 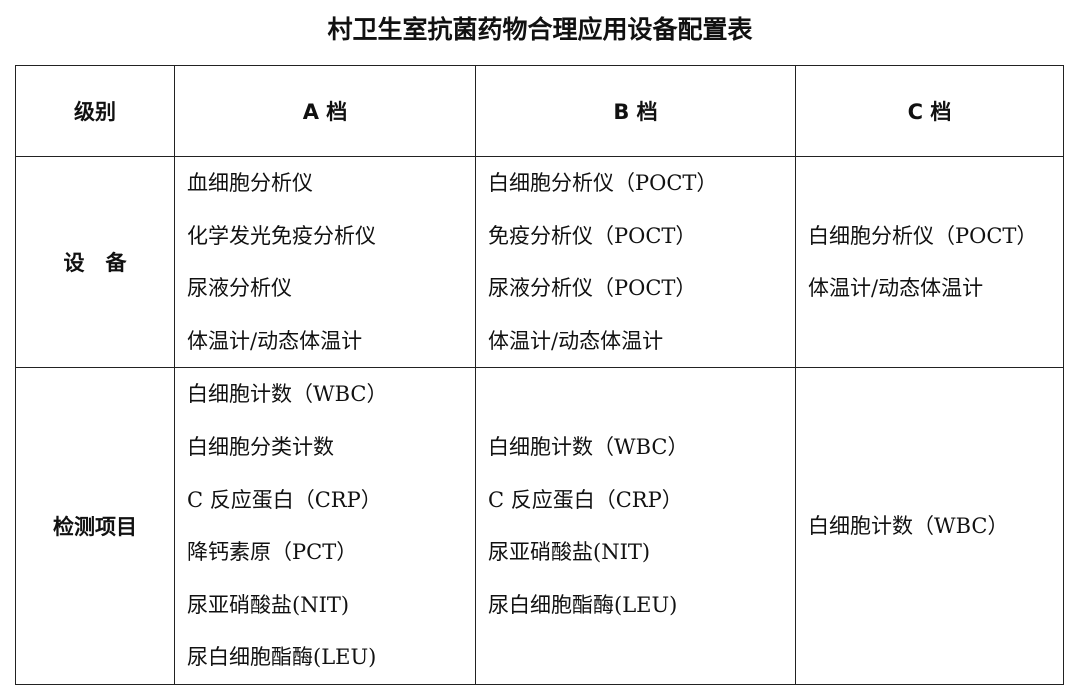 What do you see at coordinates (250, 183) in the screenshot?
I see `list-item: 血细胞分析仪` at bounding box center [250, 183].